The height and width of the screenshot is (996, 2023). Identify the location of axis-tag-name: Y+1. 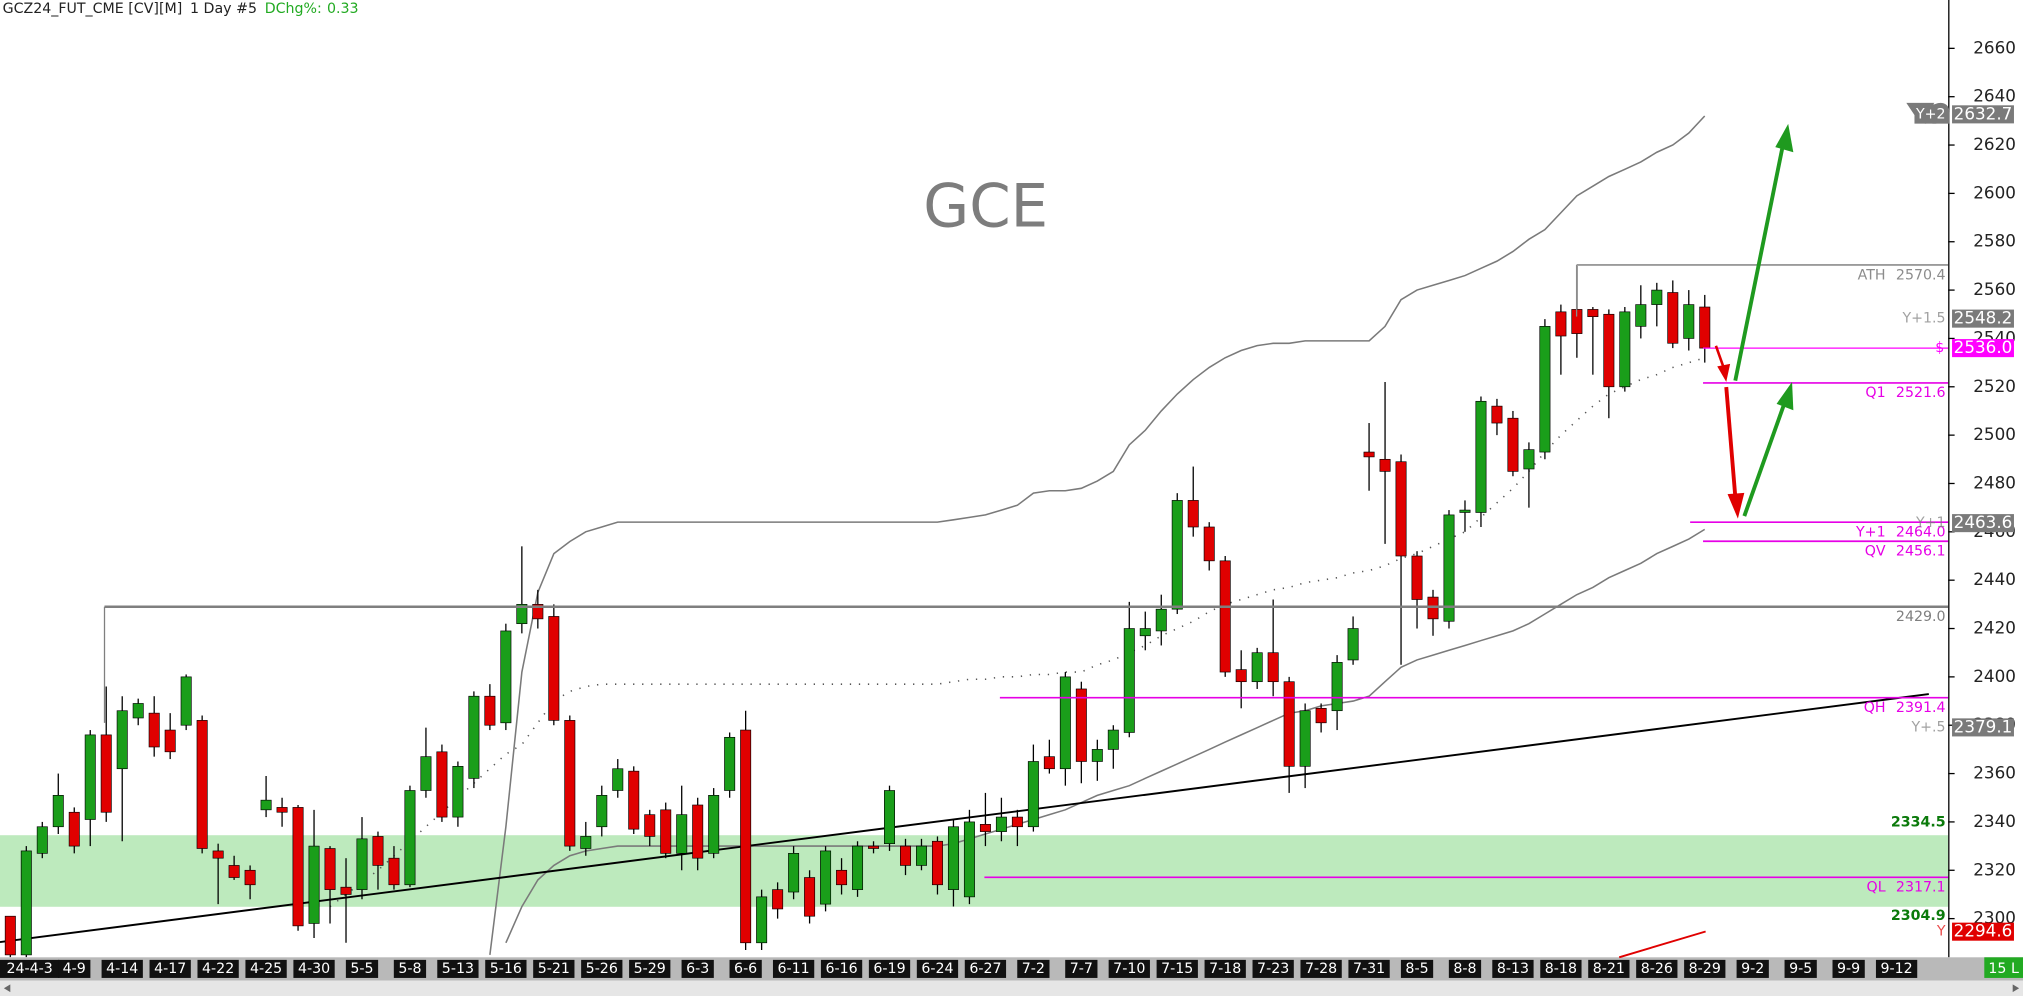
(1930, 523).